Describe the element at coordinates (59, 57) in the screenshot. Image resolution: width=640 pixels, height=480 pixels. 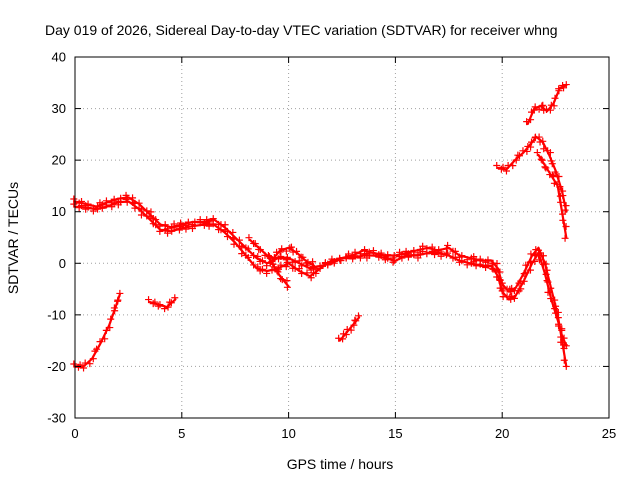
I see `y-tick-label: 40` at that location.